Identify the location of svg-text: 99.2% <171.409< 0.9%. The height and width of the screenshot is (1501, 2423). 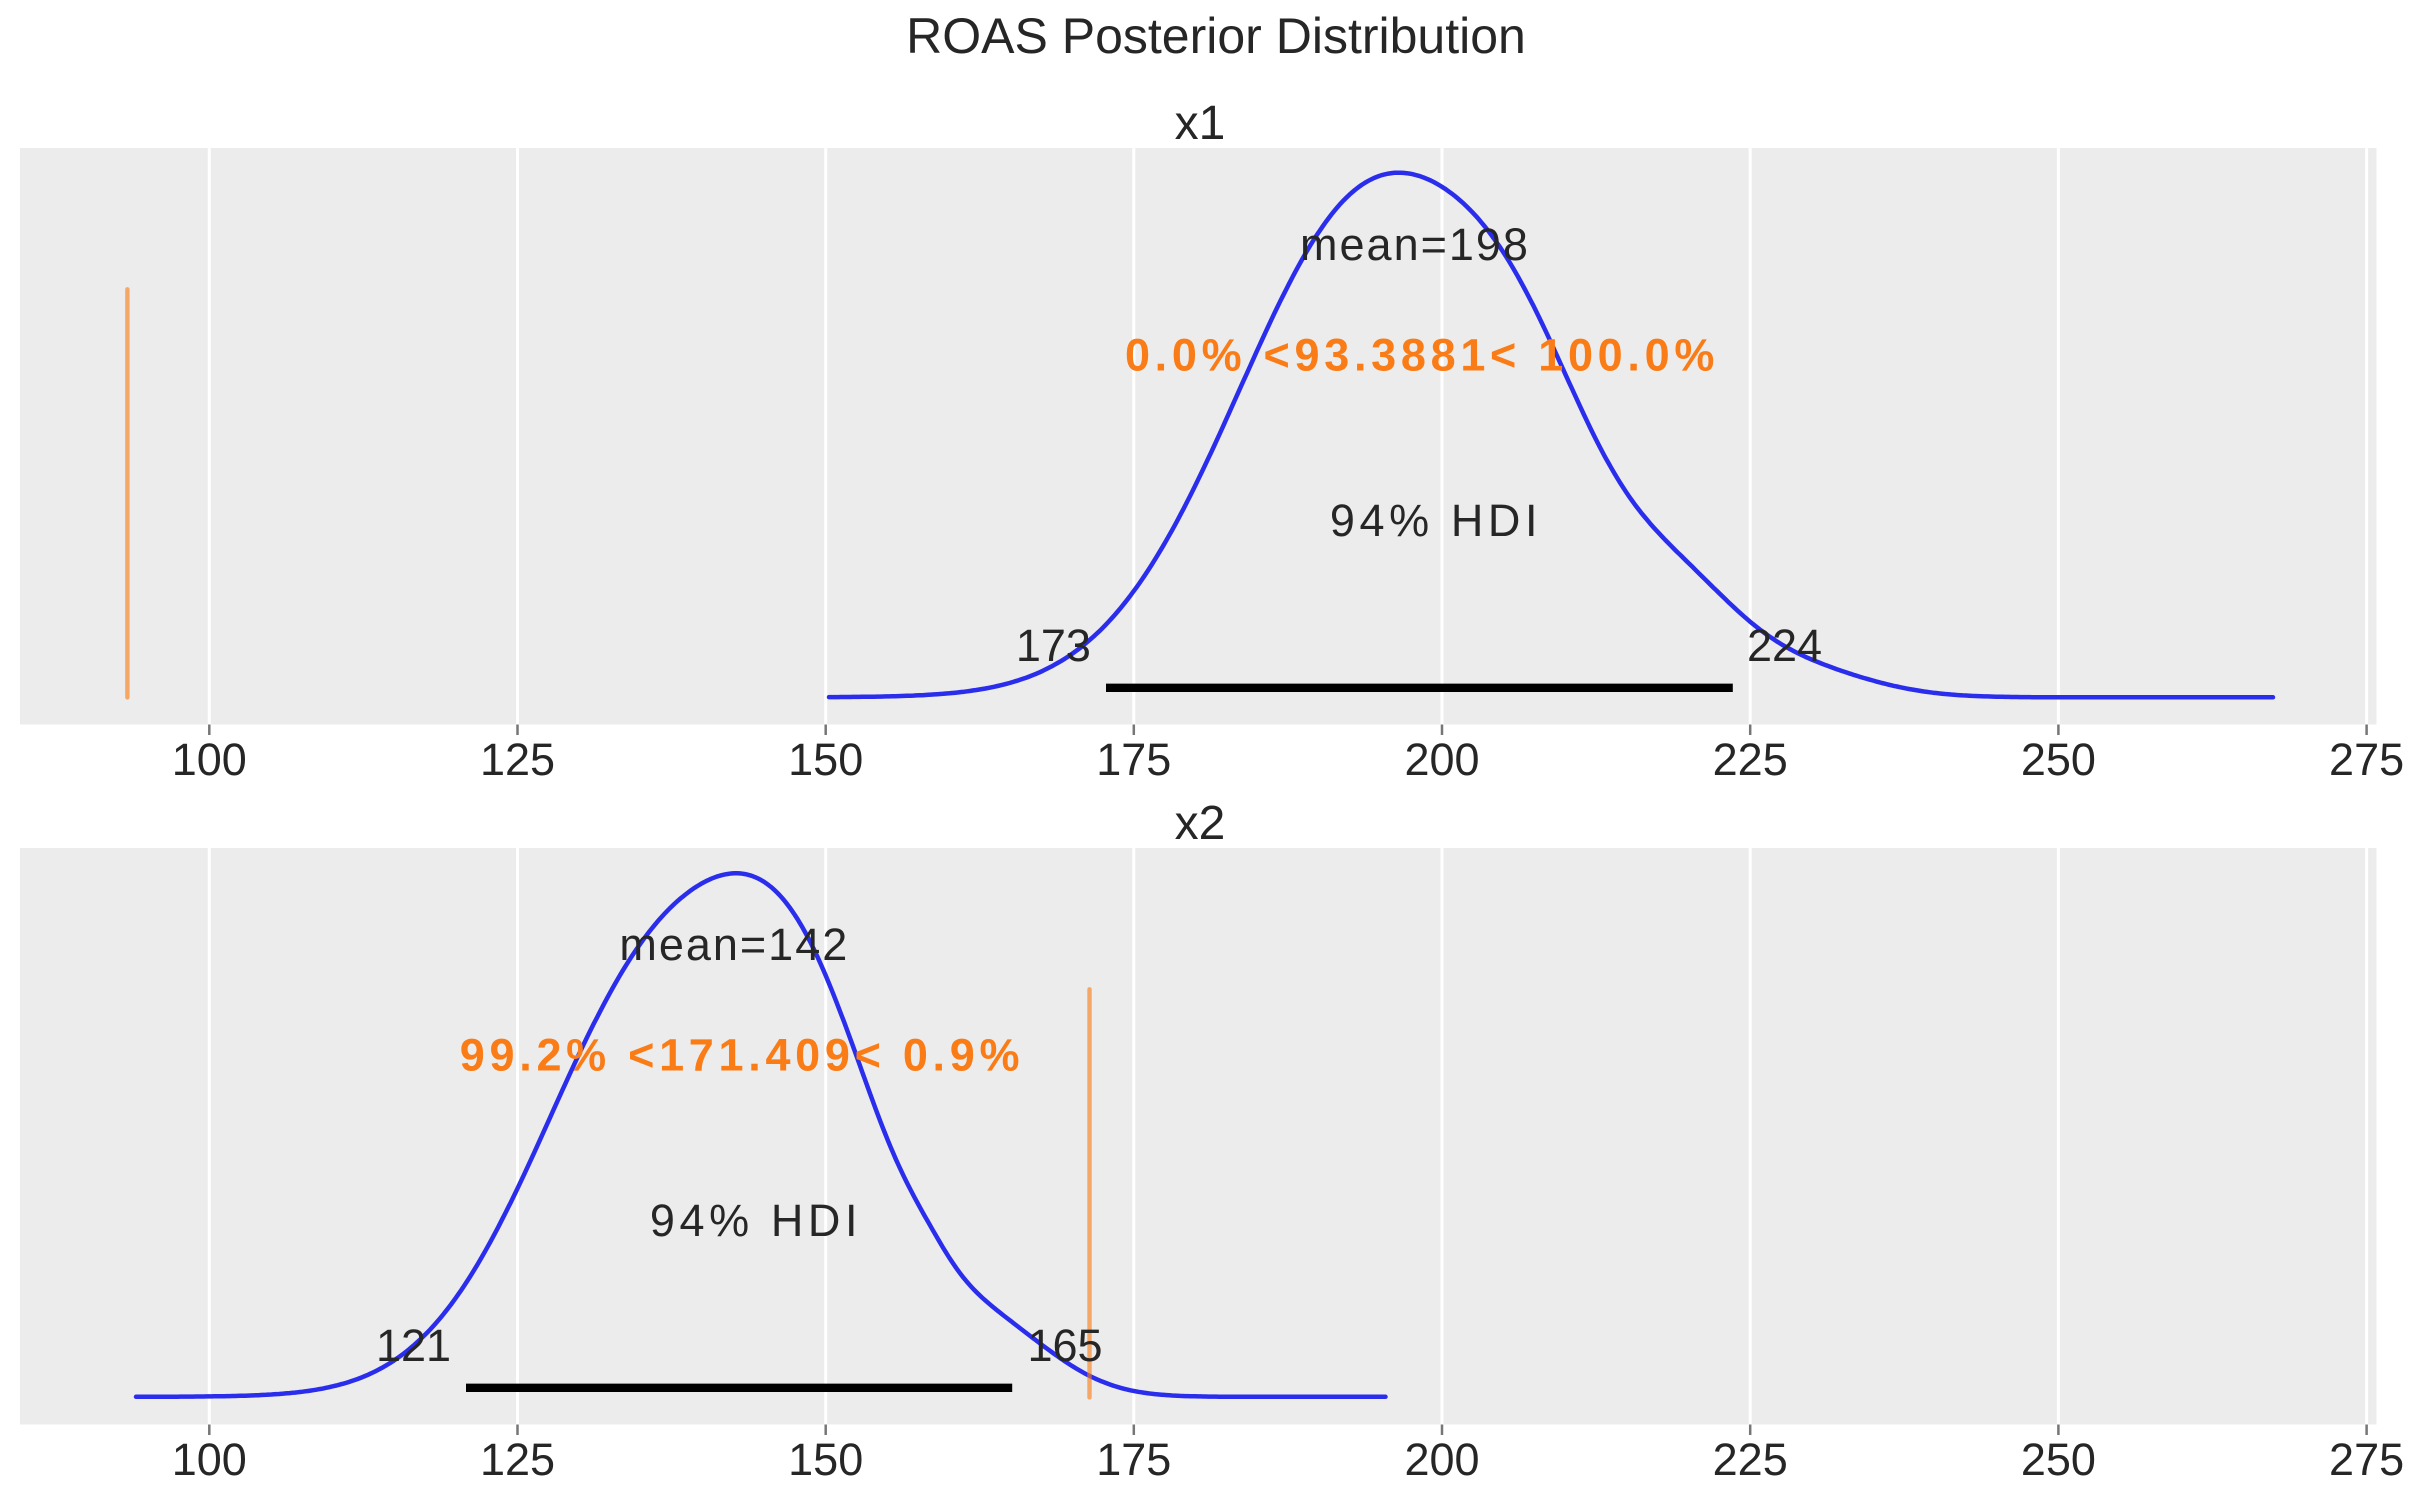
(742, 1054).